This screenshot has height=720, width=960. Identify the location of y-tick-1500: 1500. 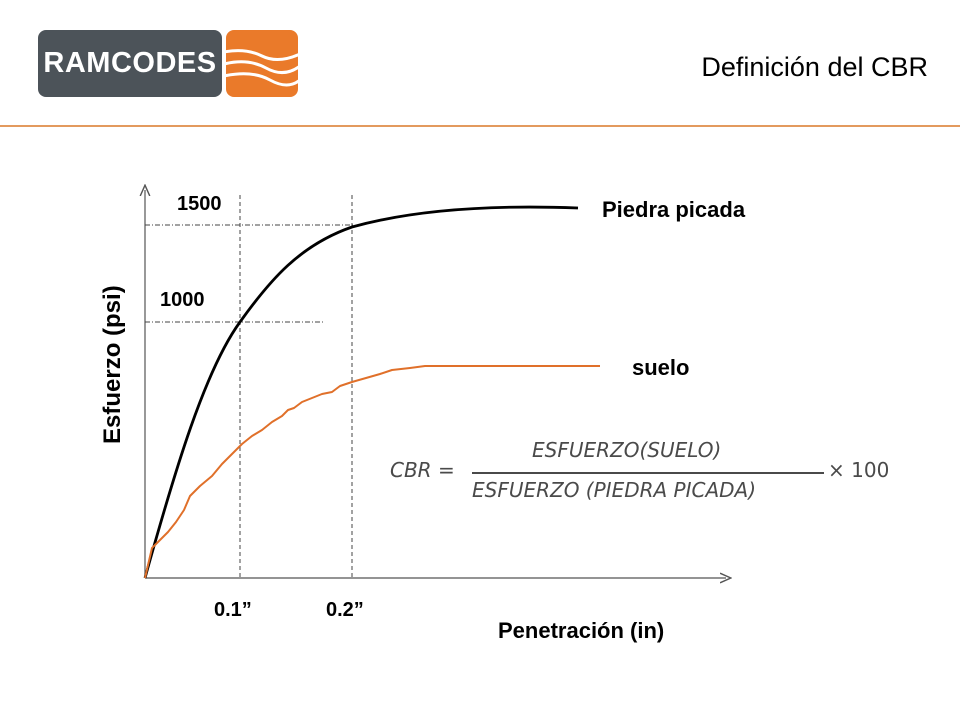
(199, 204).